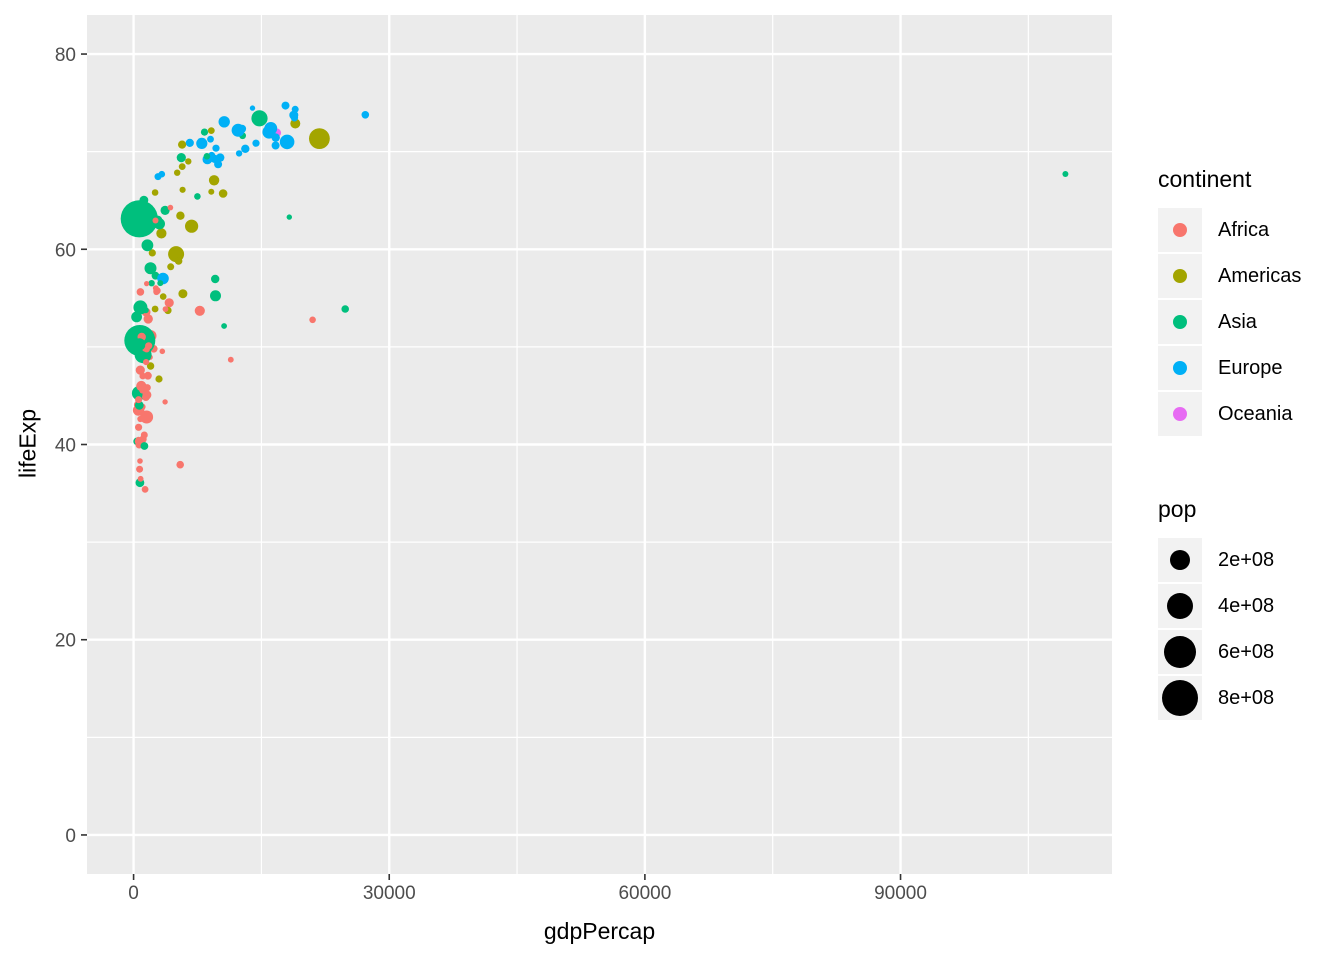 The width and height of the screenshot is (1344, 960). What do you see at coordinates (1229, 368) in the screenshot?
I see `legend-item-europe: Europe` at bounding box center [1229, 368].